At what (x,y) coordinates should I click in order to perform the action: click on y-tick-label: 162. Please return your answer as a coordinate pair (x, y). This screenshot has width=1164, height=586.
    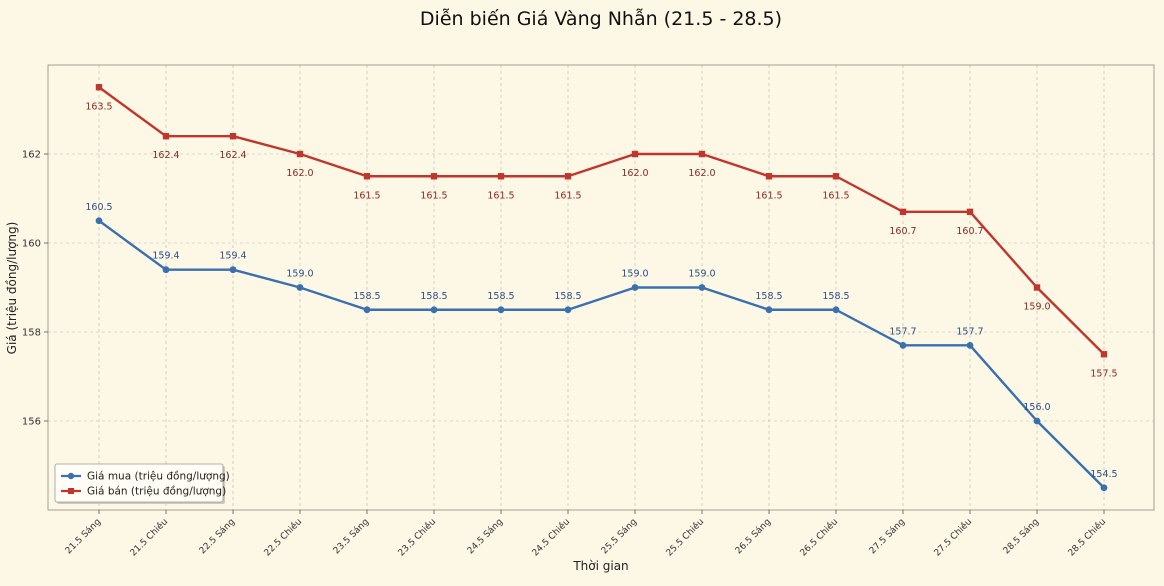
    Looking at the image, I should click on (31, 155).